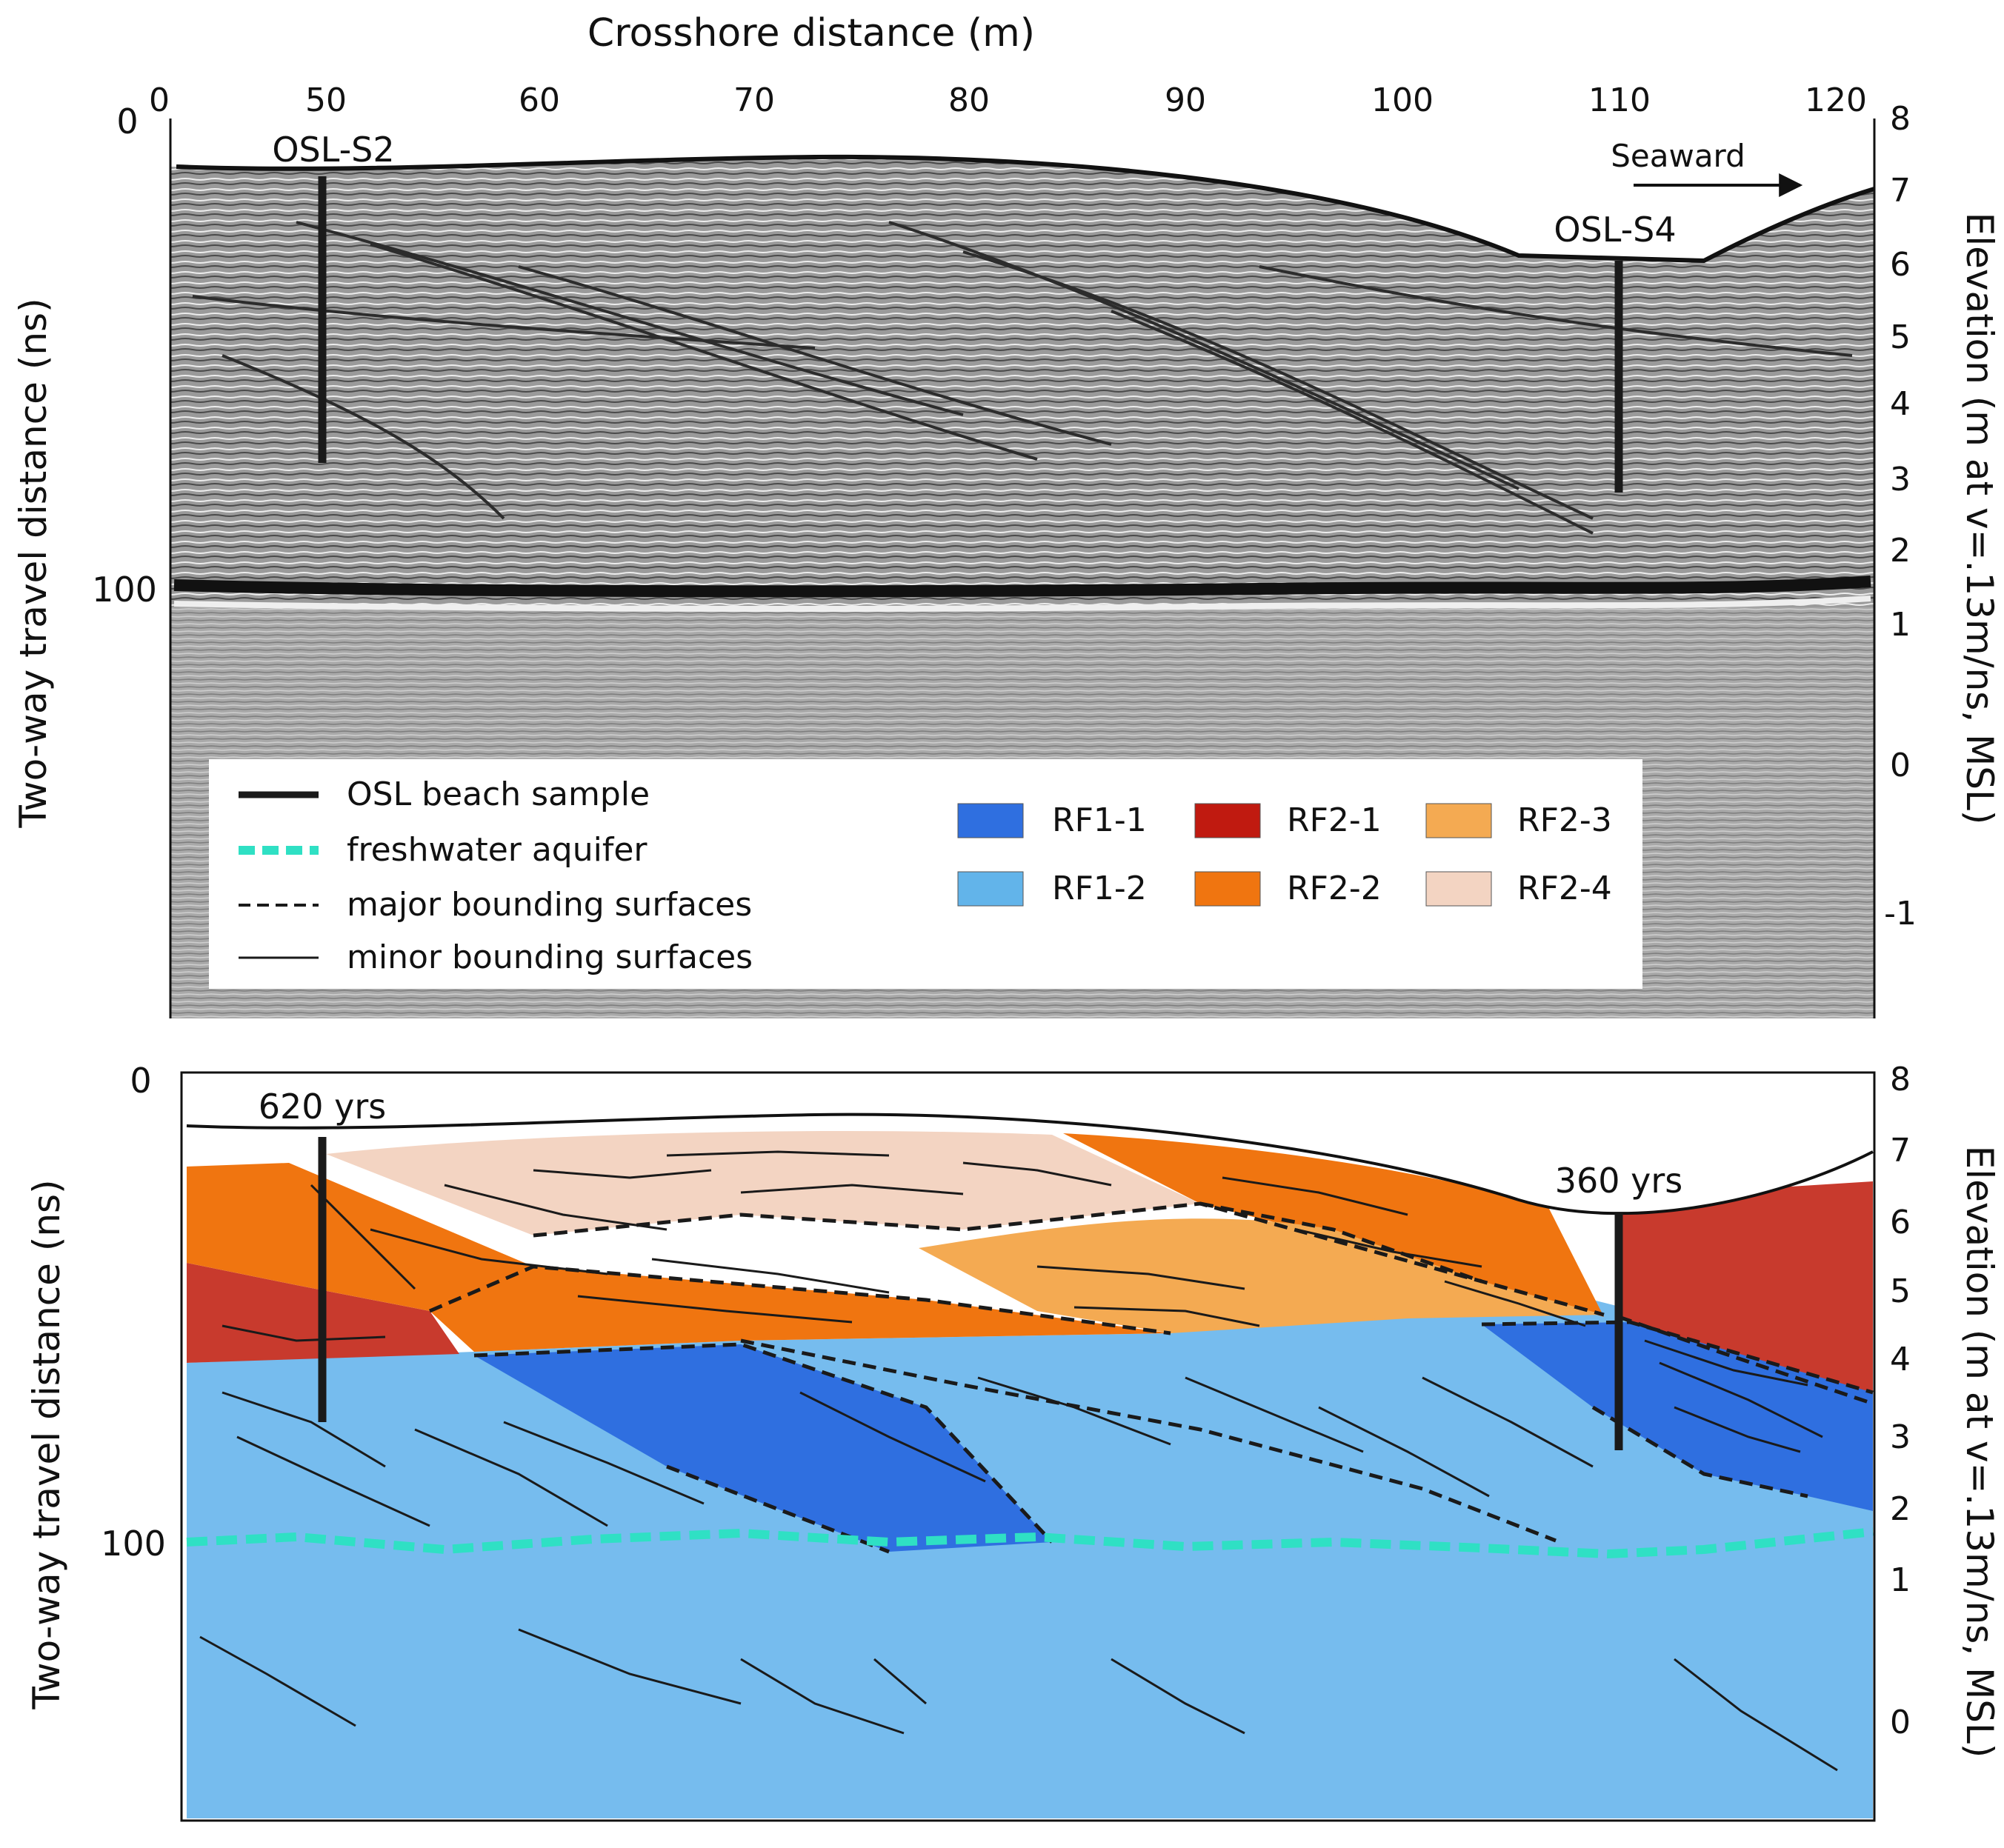 This screenshot has height=1848, width=2004. What do you see at coordinates (1619, 1181) in the screenshot?
I see `age-label-360yrs: 360 yrs` at bounding box center [1619, 1181].